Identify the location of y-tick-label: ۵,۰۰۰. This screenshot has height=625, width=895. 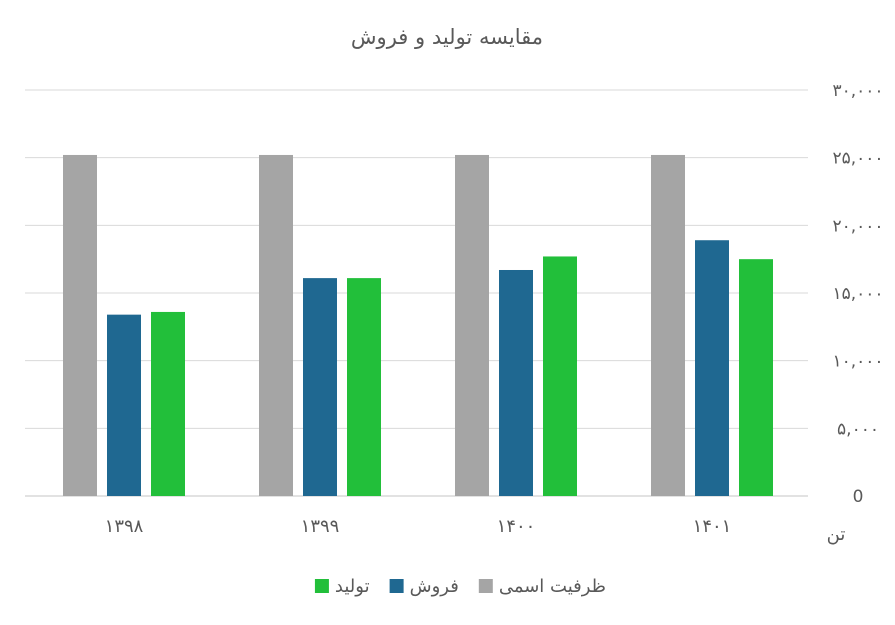
(858, 429).